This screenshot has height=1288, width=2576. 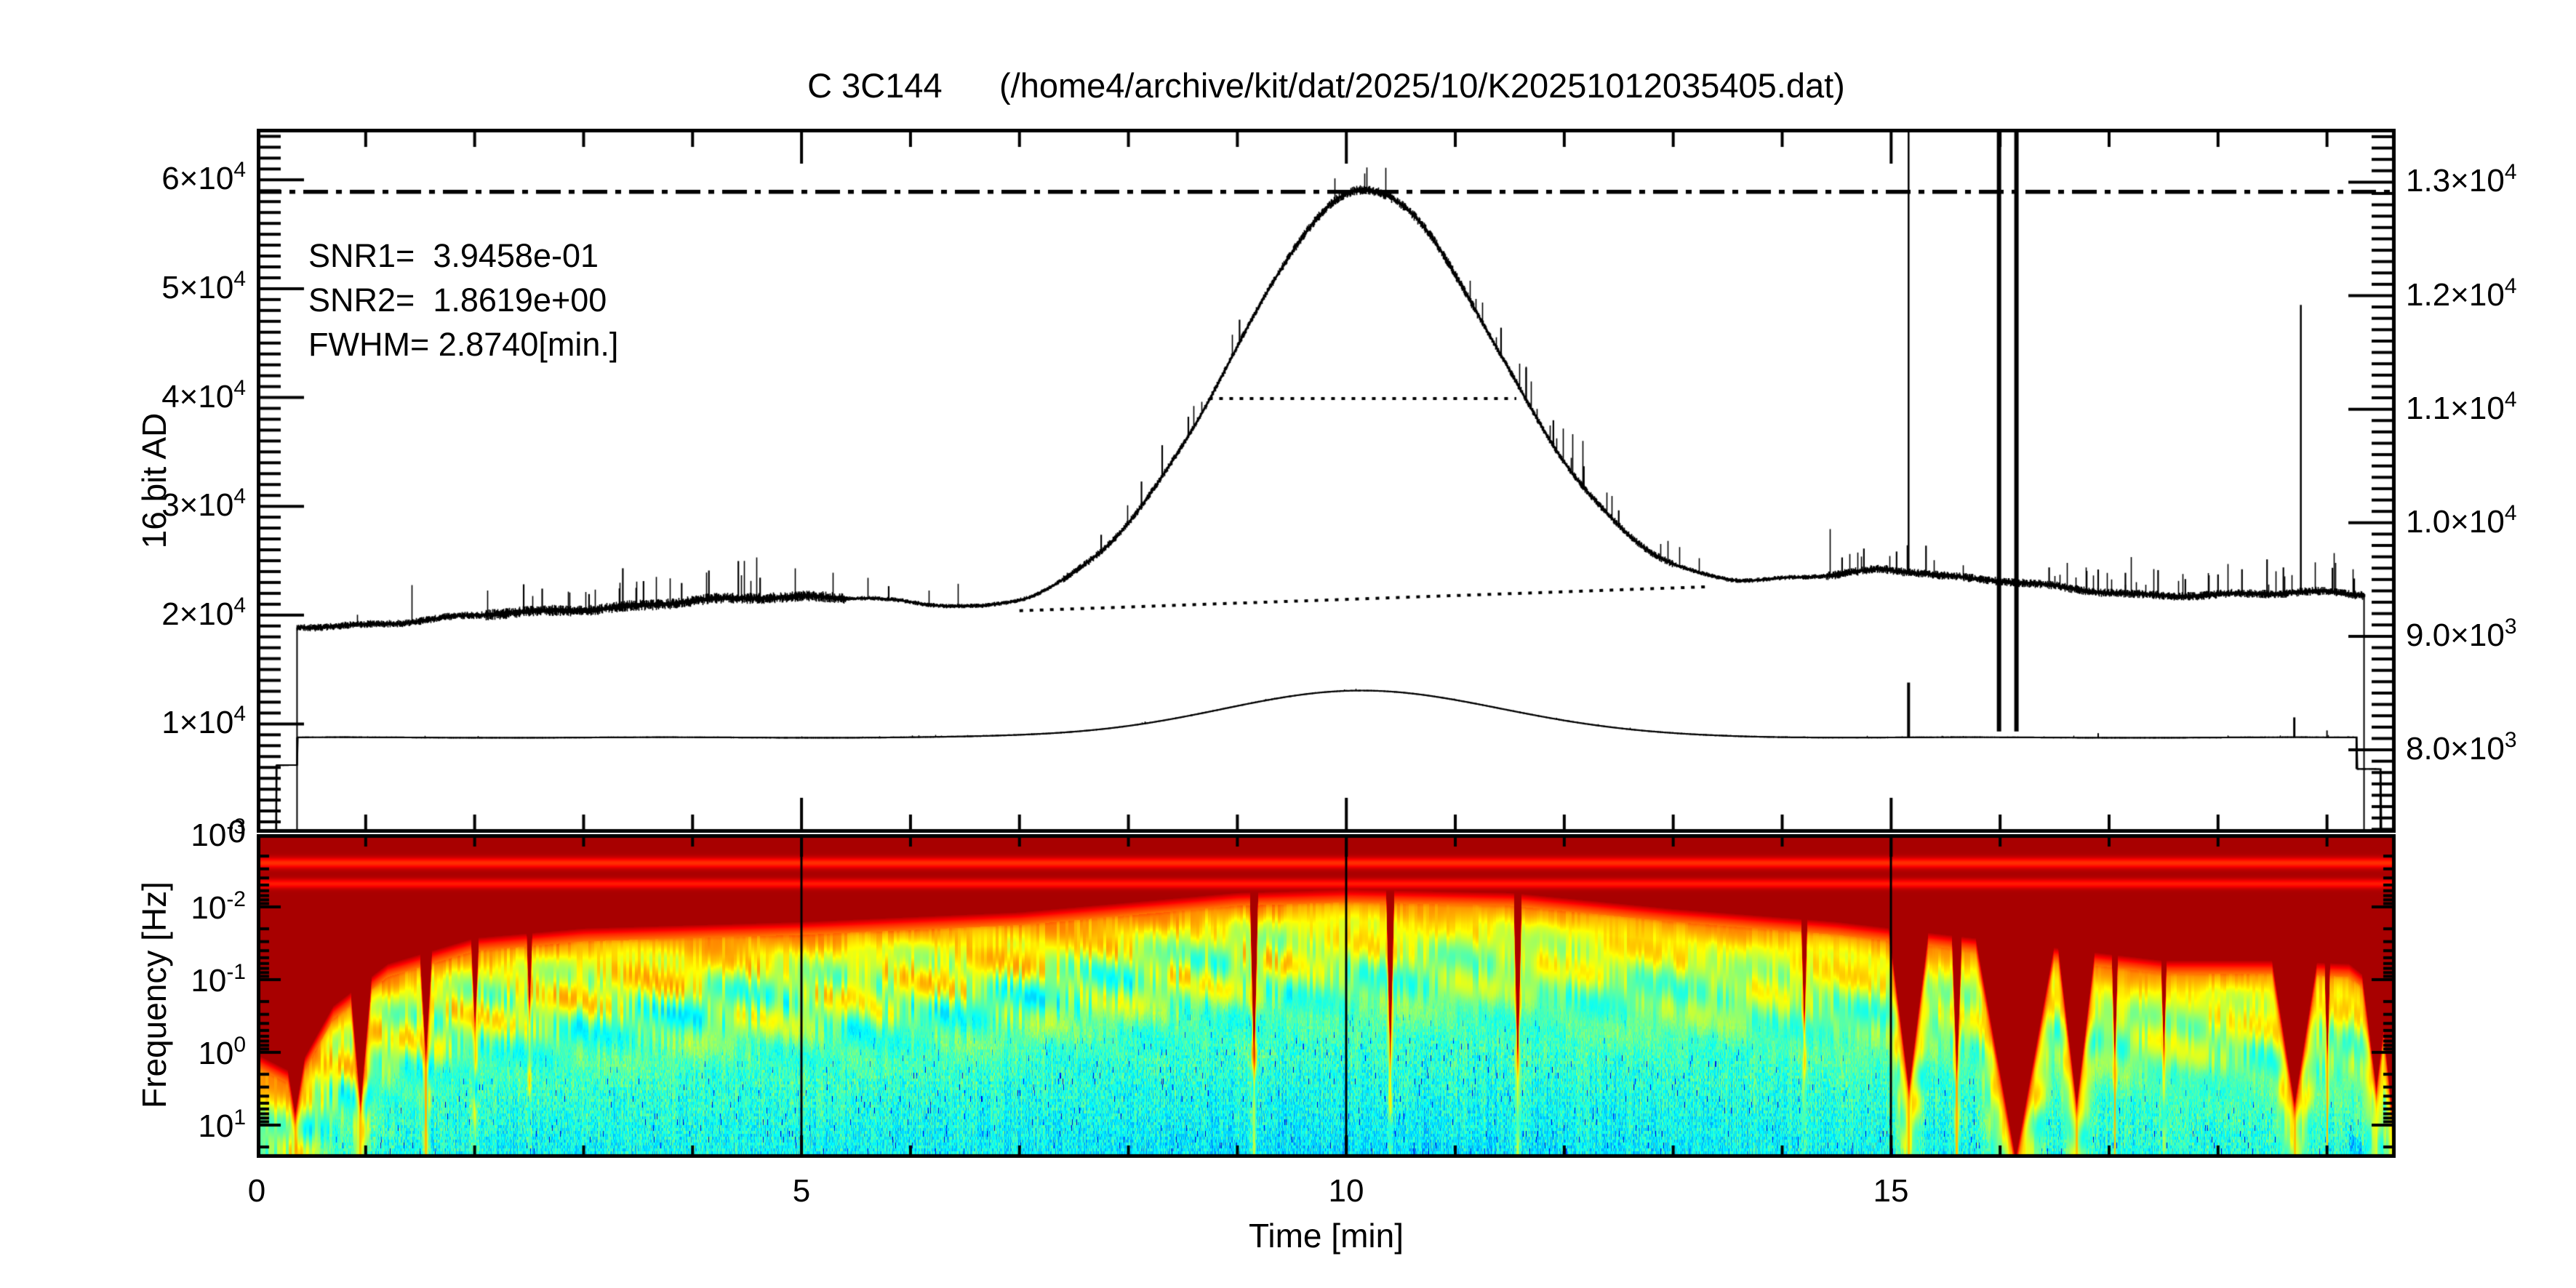 What do you see at coordinates (2461, 407) in the screenshot?
I see `right-tick-label: 1.1×10⁴` at bounding box center [2461, 407].